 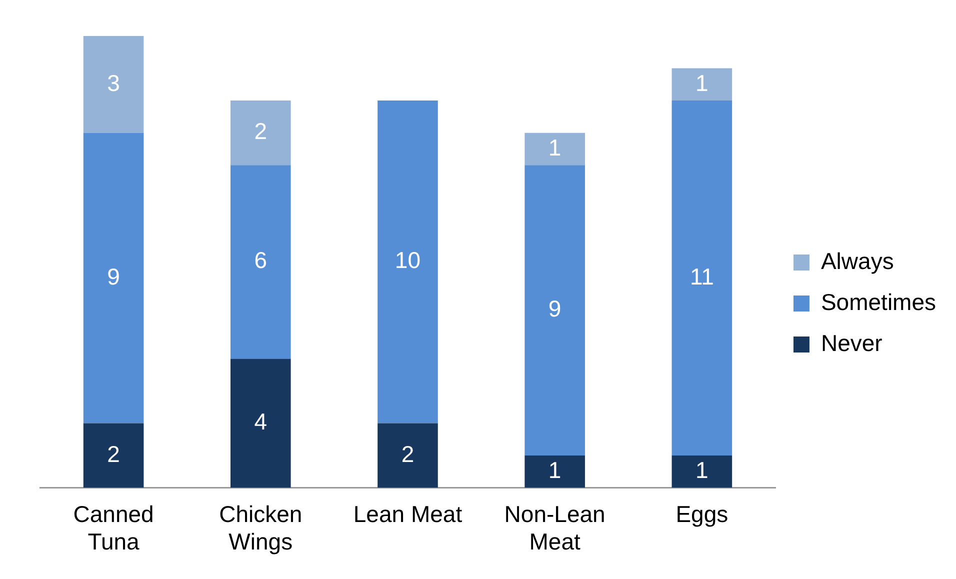 I want to click on data-label: 3, so click(x=113, y=83).